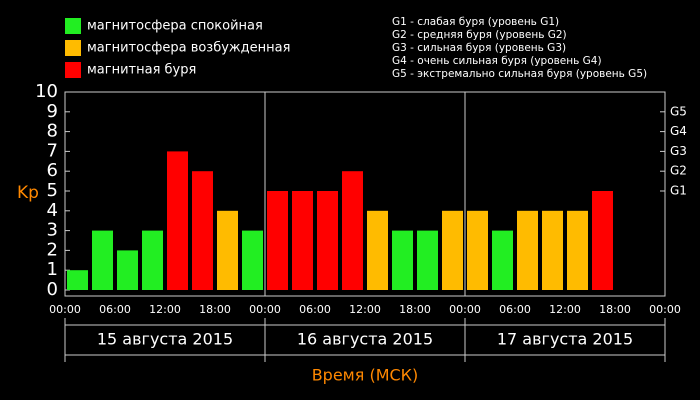 This screenshot has height=400, width=700. I want to click on y2-tick-label: G3, so click(678, 151).